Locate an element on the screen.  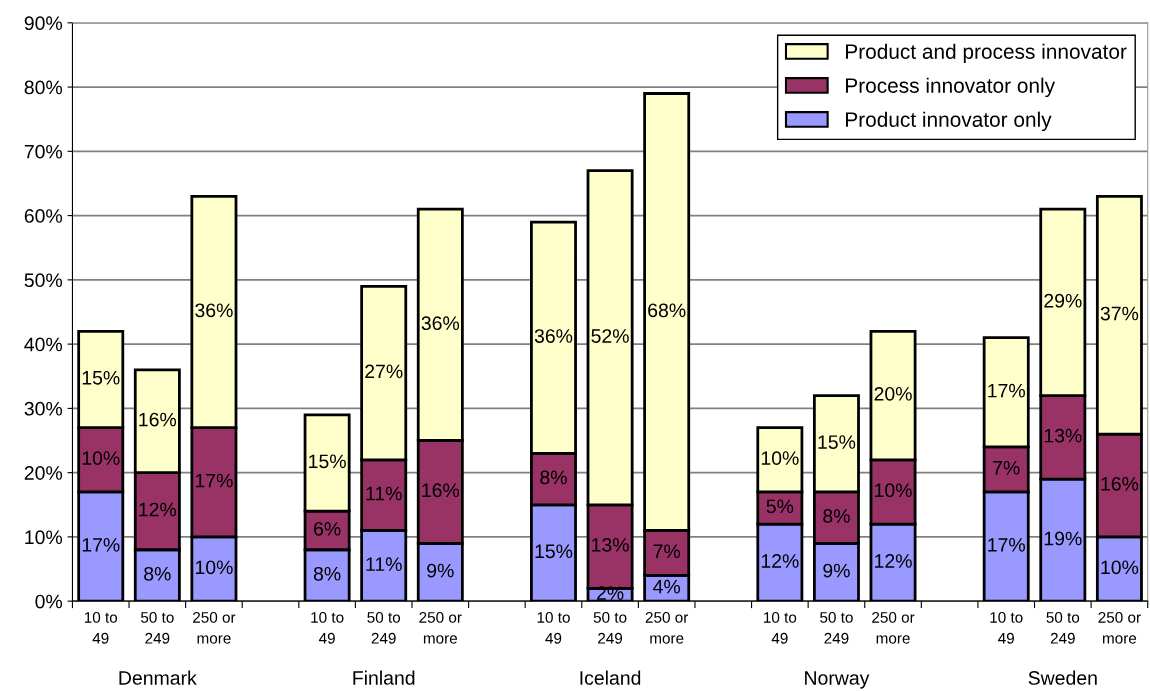
y-tick-label: 20% is located at coordinates (43, 473).